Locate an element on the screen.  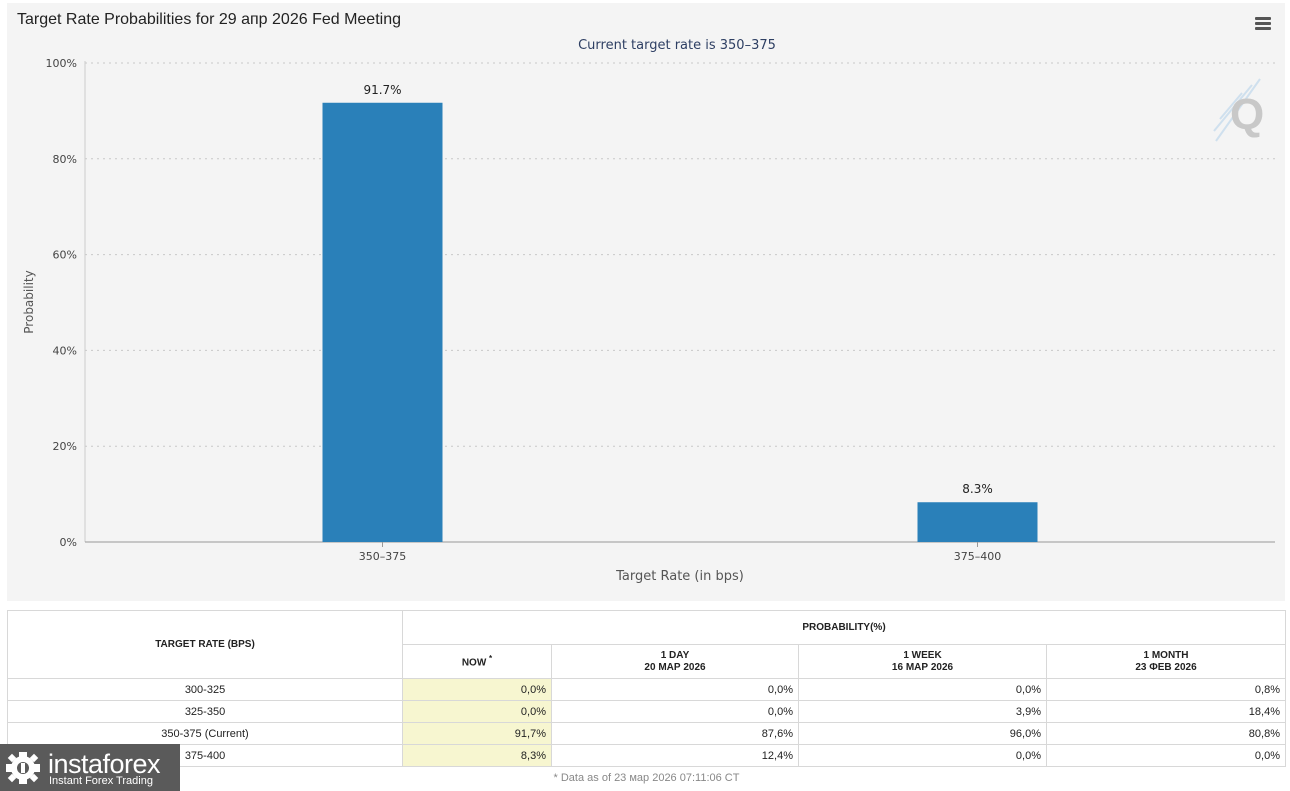
cell-1-week: 3,9% is located at coordinates (922, 711).